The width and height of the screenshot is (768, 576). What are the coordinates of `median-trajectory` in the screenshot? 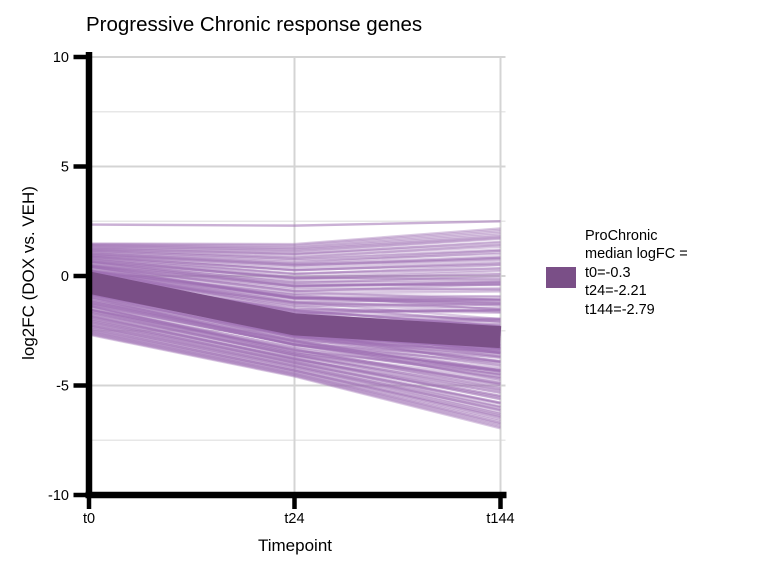 It's located at (294, 310).